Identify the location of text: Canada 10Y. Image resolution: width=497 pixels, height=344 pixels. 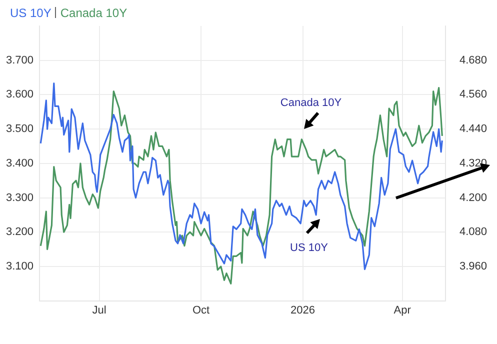
(94, 13).